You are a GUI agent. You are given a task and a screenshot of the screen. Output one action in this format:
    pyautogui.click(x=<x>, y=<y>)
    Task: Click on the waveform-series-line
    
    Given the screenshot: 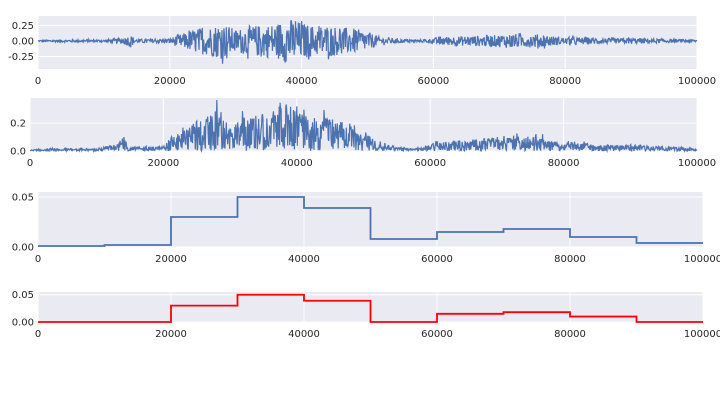 What is the action you would take?
    pyautogui.click(x=367, y=41)
    